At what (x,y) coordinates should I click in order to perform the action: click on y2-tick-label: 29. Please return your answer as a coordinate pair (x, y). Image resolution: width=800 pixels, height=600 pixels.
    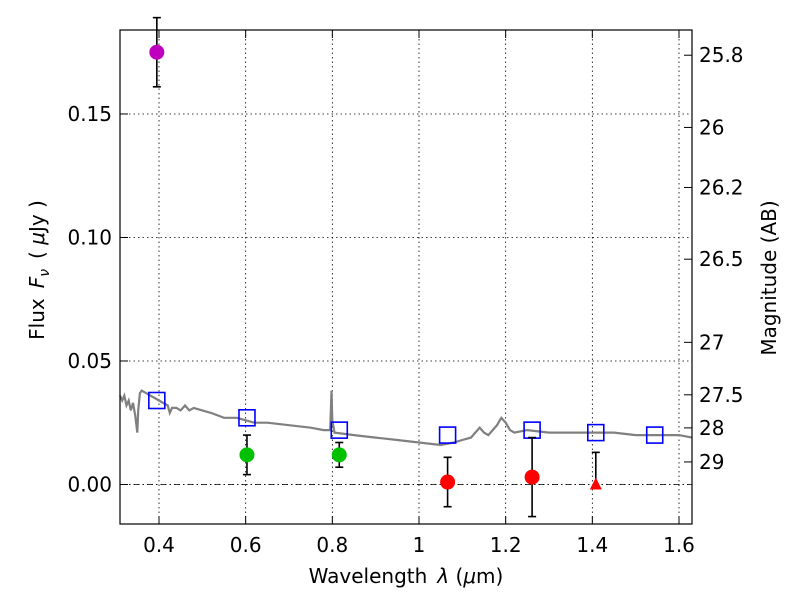
    Looking at the image, I should click on (711, 462).